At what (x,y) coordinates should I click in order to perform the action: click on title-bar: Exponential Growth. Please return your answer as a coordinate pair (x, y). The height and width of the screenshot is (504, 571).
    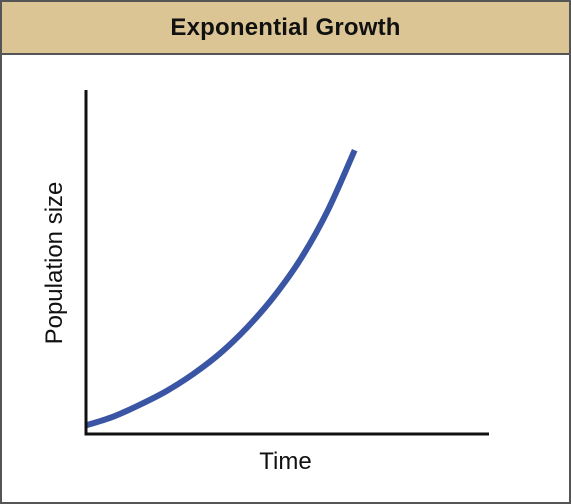
    Looking at the image, I should click on (285, 28).